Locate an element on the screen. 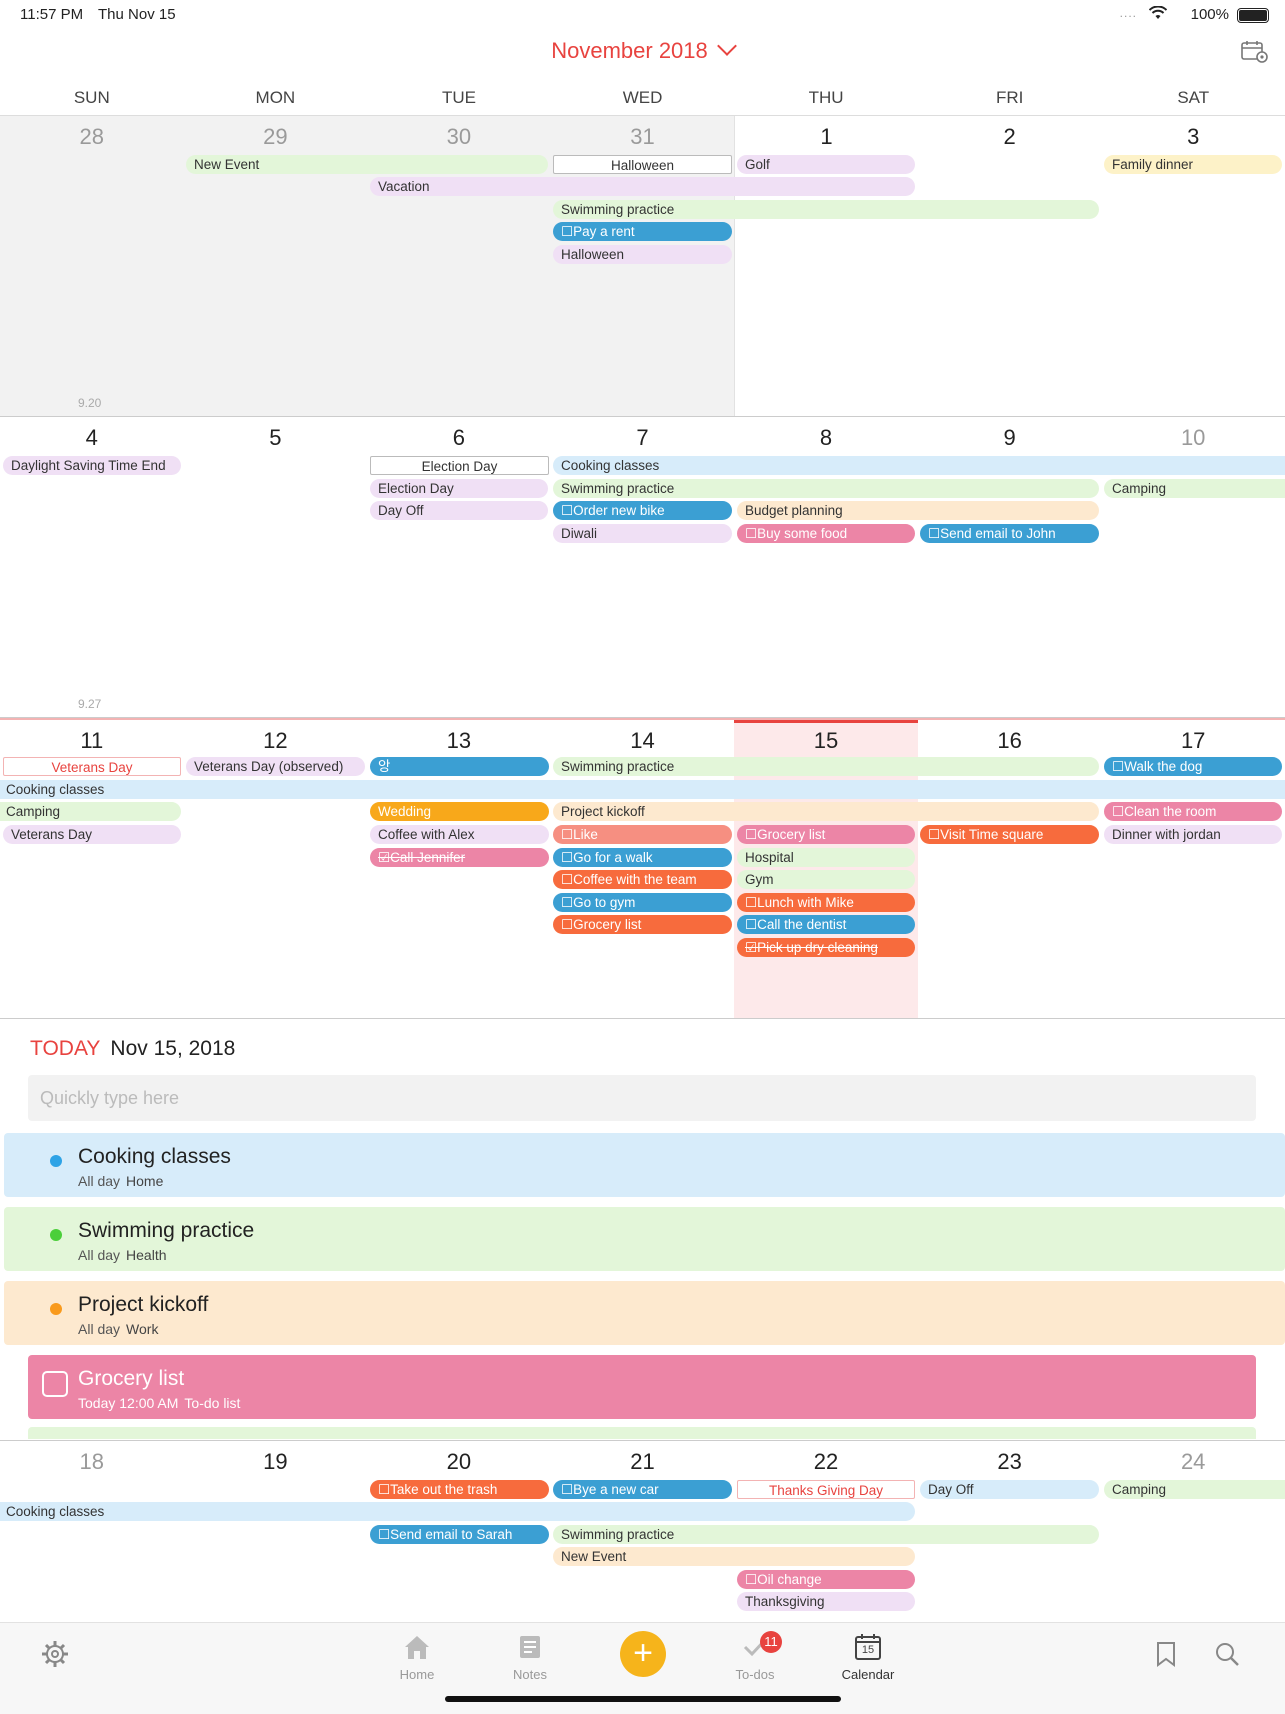  day-cell: 1 is located at coordinates (826, 266).